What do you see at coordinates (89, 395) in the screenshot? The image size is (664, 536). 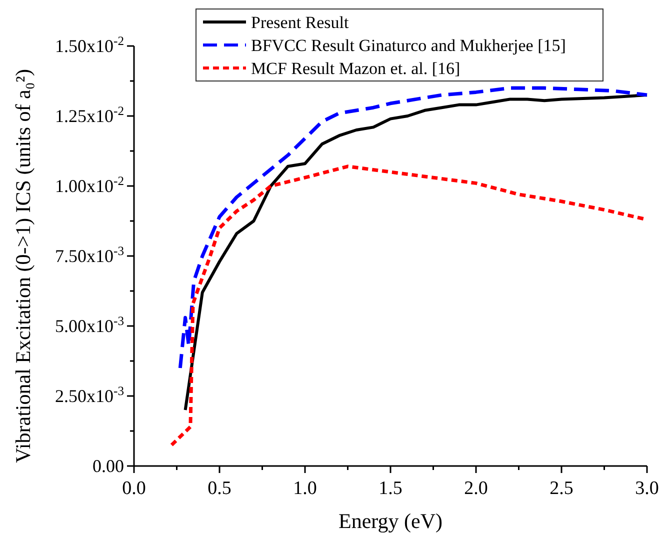 I see `y-tick-label: 2.50x10$^{-3}$` at bounding box center [89, 395].